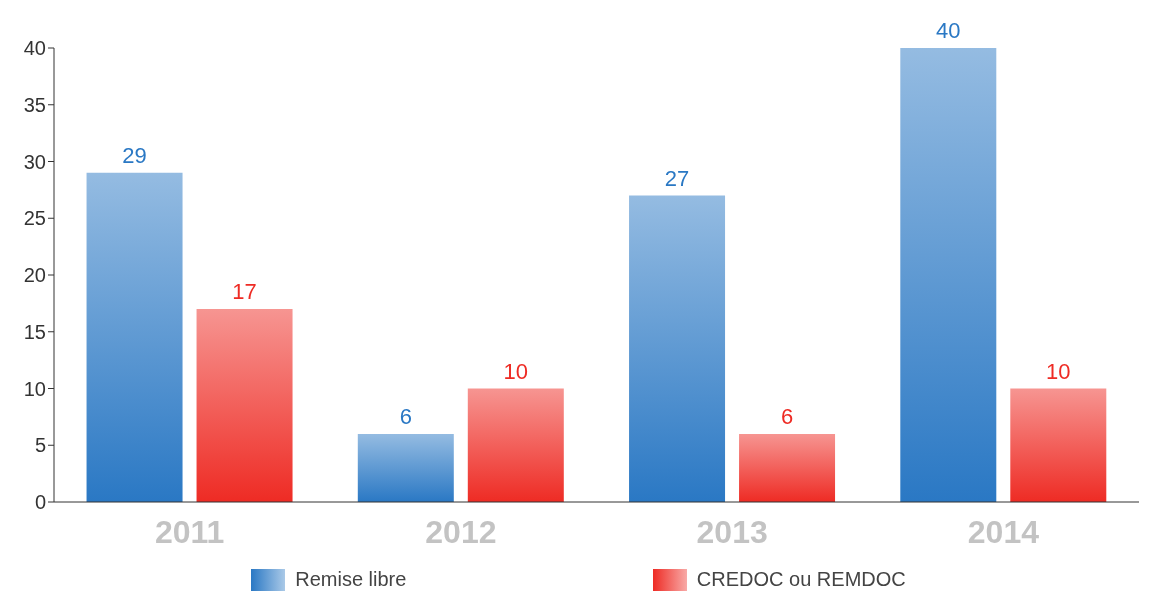 Image resolution: width=1157 pixels, height=613 pixels. I want to click on data-label: 40, so click(948, 30).